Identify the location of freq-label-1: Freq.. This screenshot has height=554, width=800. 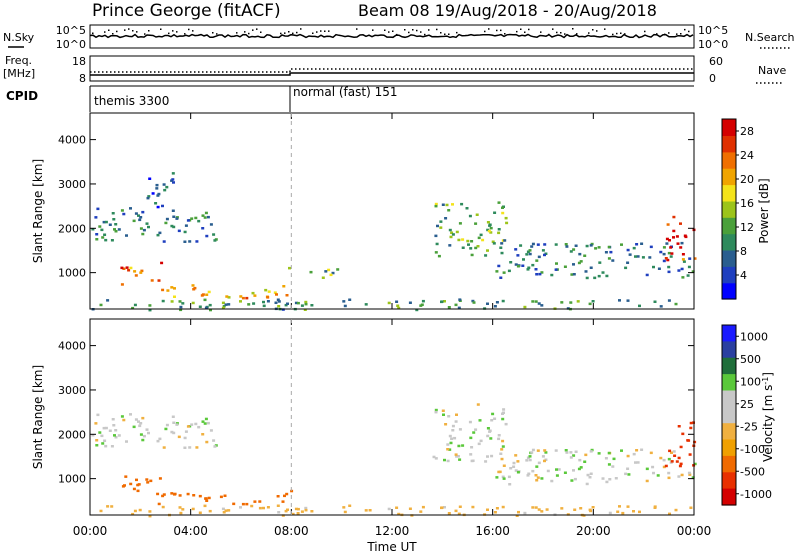
(18, 60).